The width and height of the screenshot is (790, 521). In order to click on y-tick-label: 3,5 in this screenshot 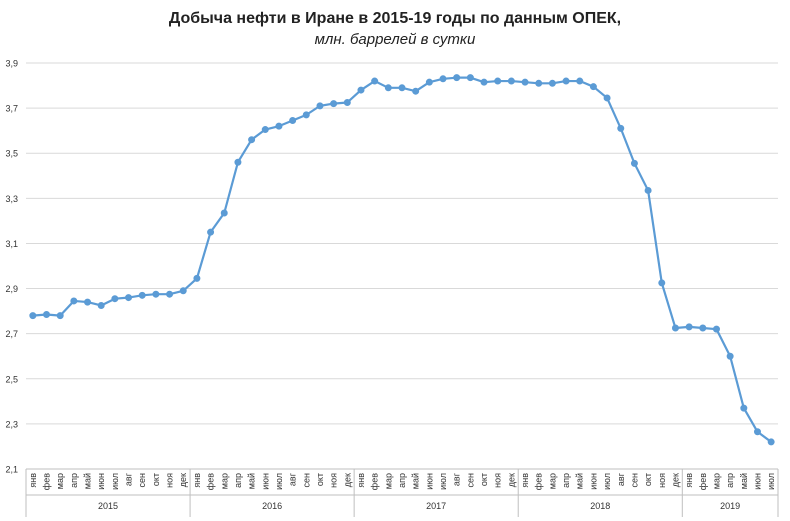, I will do `click(11, 154)`.